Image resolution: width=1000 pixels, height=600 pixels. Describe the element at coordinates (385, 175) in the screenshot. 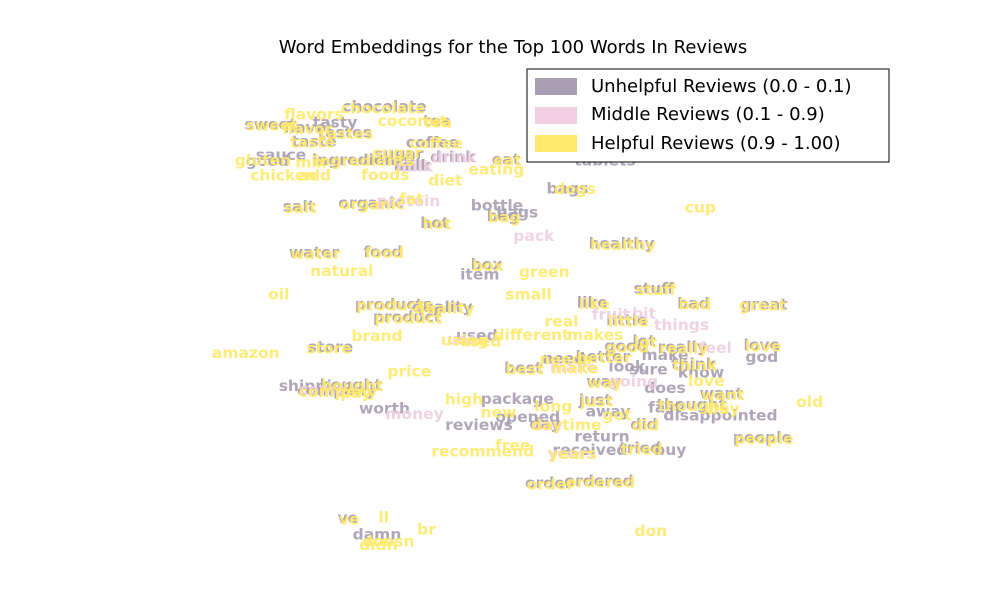

I see `word-label: foods` at that location.